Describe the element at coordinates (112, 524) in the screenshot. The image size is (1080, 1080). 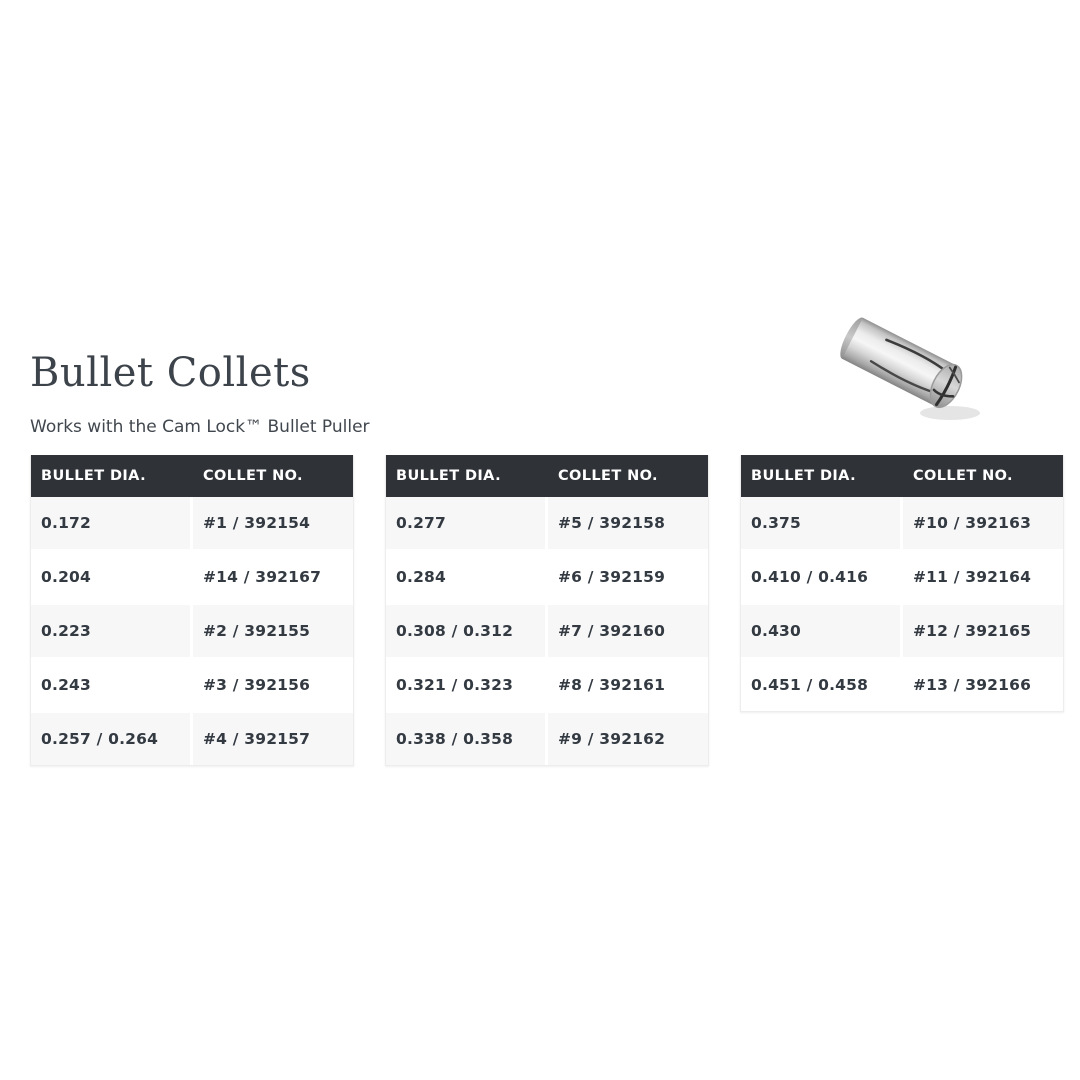
I see `bullet-dia-cell: 0.172` at that location.